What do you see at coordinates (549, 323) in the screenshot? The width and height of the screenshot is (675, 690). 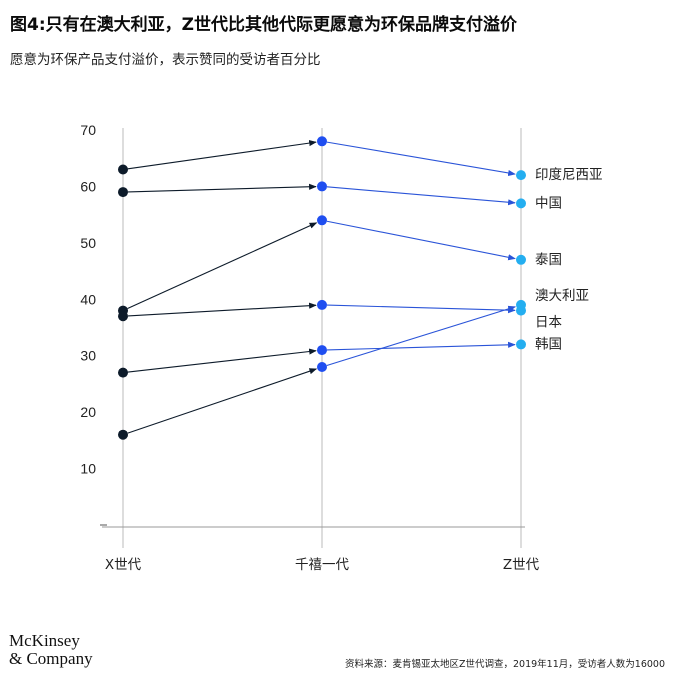 I see `series-label: 日本` at bounding box center [549, 323].